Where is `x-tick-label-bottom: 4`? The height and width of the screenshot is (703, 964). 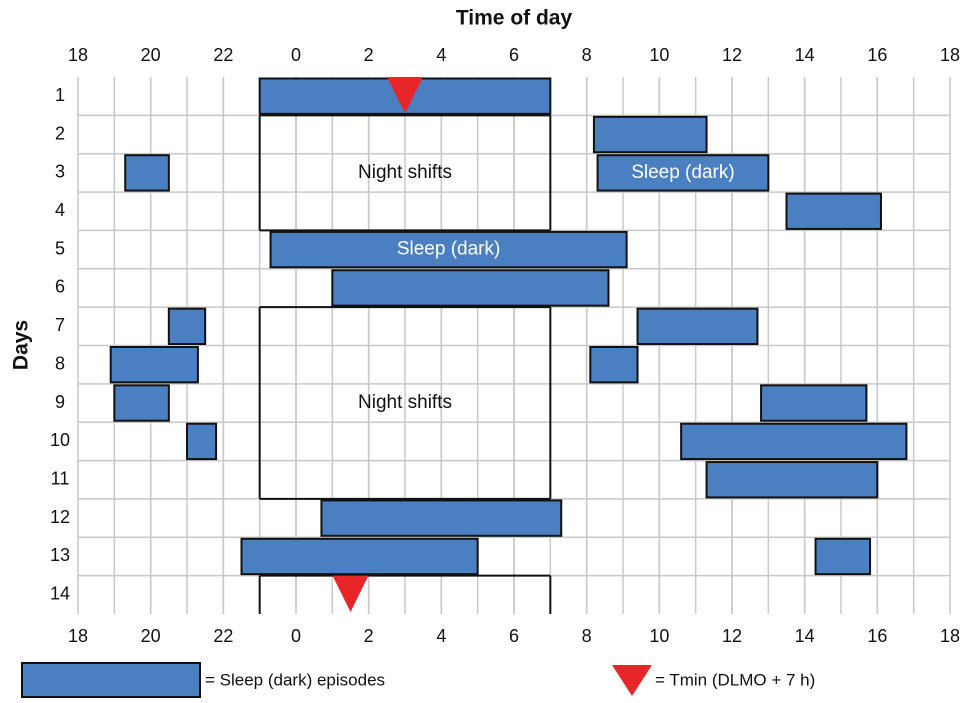 x-tick-label-bottom: 4 is located at coordinates (441, 636).